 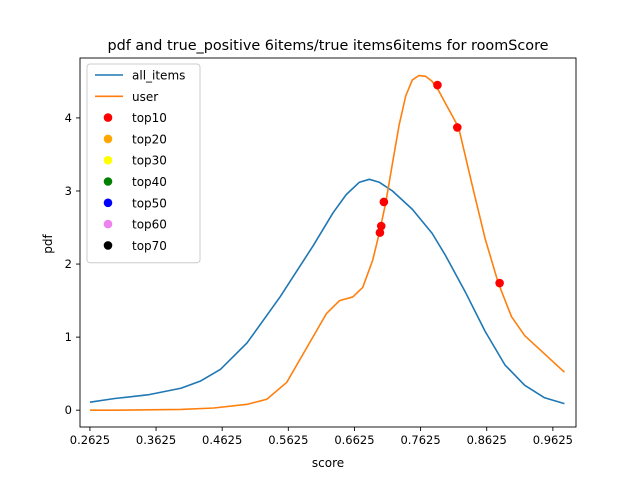 What do you see at coordinates (149, 139) in the screenshot?
I see `legend-label-top20: top20` at bounding box center [149, 139].